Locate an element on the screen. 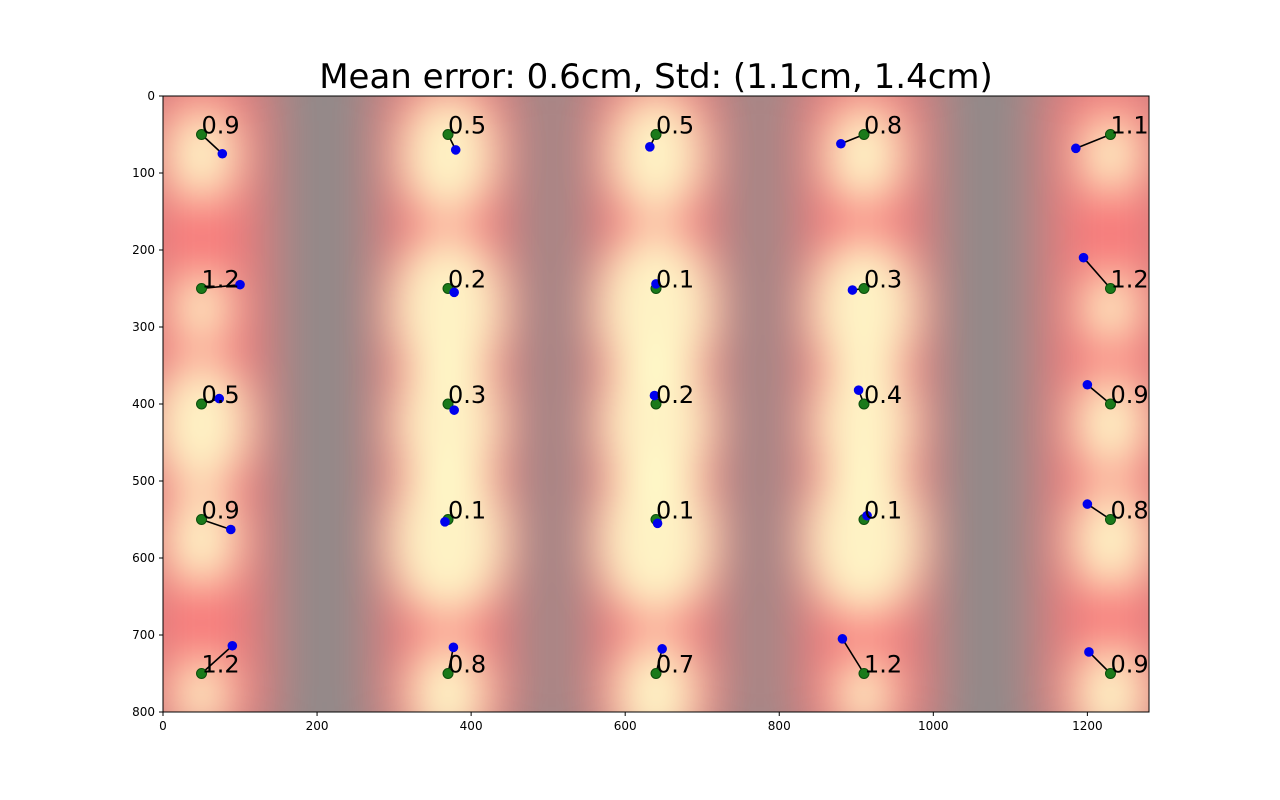  error-value-label: 1.1 is located at coordinates (1129, 126).